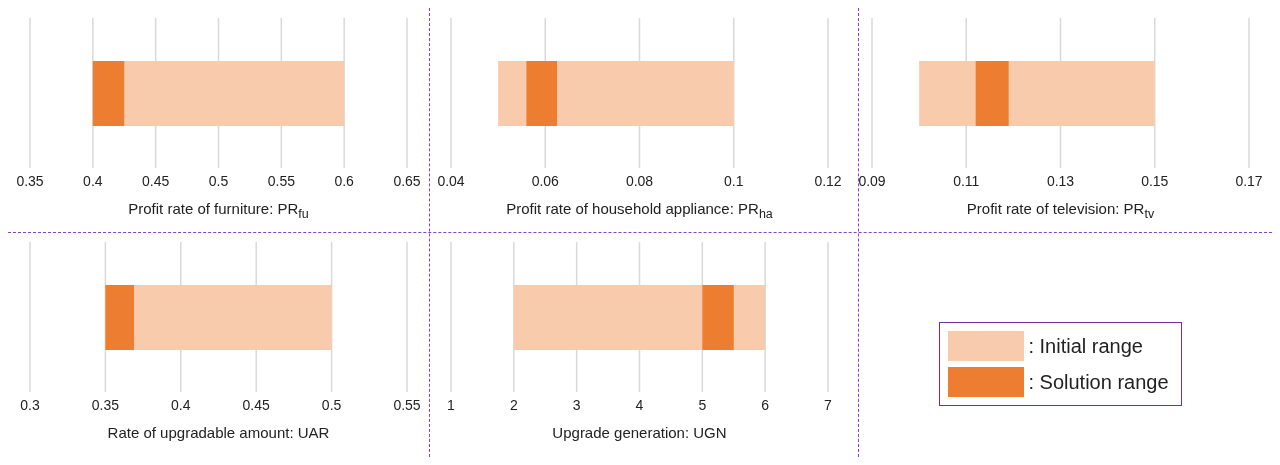 This screenshot has height=465, width=1280. Describe the element at coordinates (451, 180) in the screenshot. I see `x-tick-label: 0.04` at that location.